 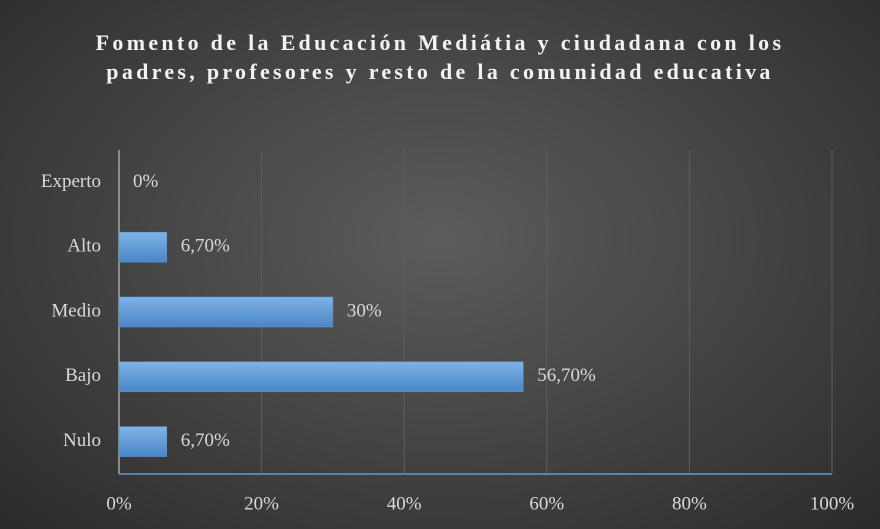 I want to click on data-label: 0%, so click(x=146, y=181).